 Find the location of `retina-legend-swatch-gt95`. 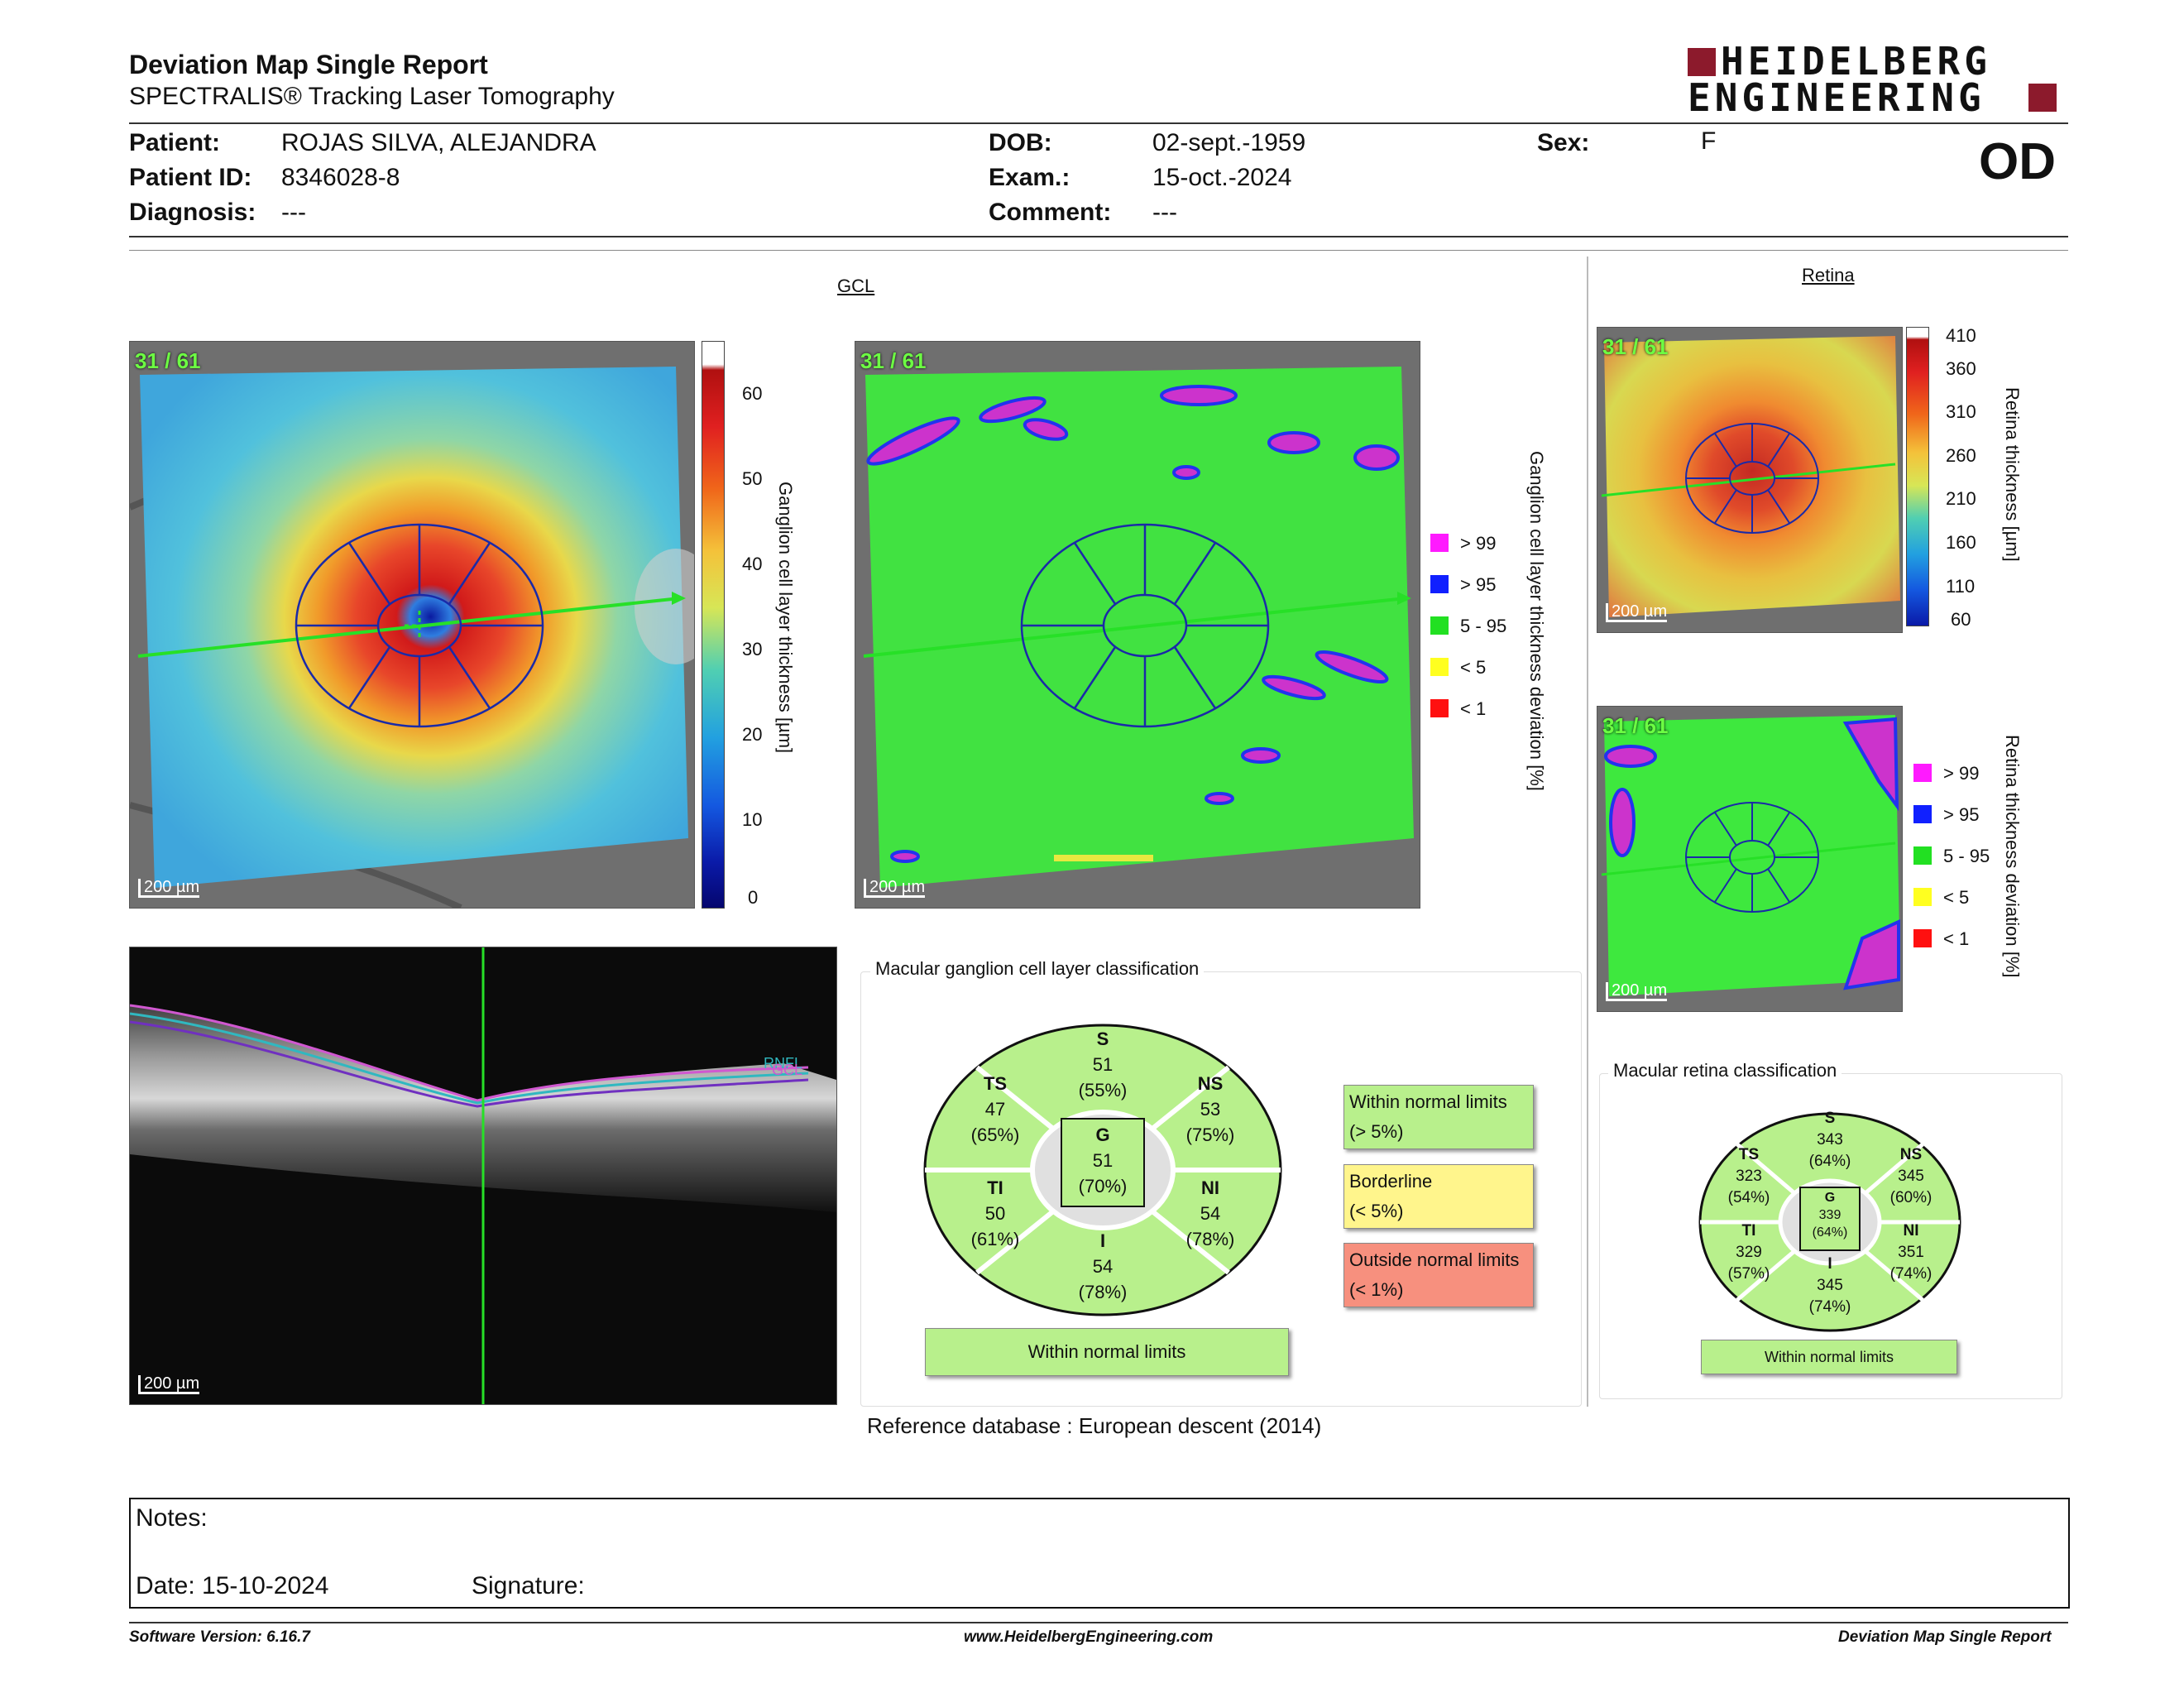

retina-legend-swatch-gt95 is located at coordinates (1922, 814).